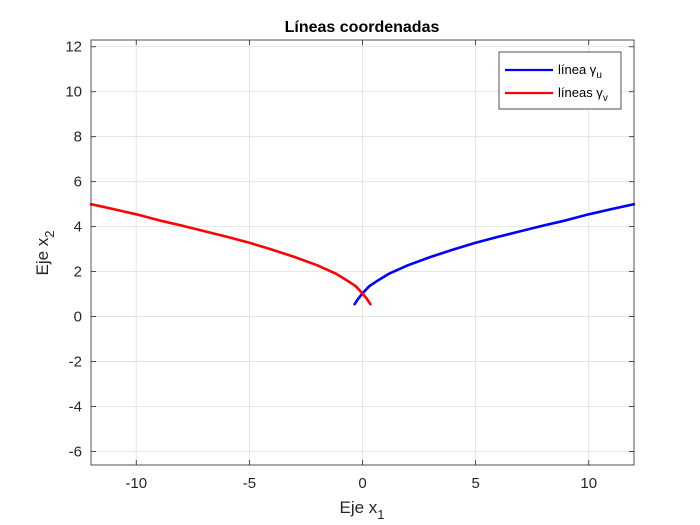 Image resolution: width=700 pixels, height=525 pixels. What do you see at coordinates (75, 452) in the screenshot?
I see `y-tick-label: -6` at bounding box center [75, 452].